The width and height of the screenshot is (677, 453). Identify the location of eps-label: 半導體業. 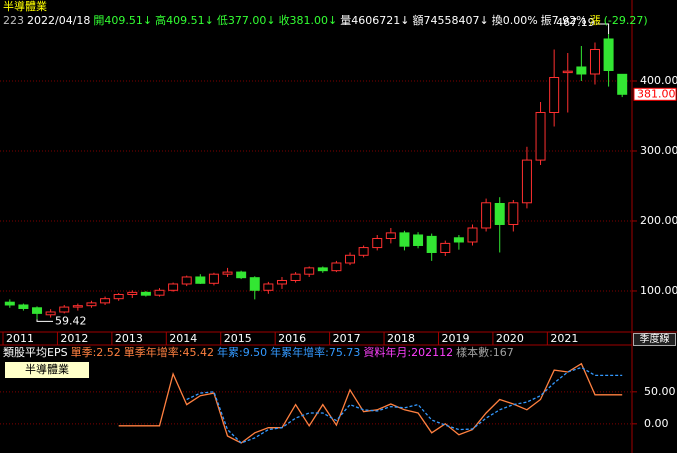
(47, 370).